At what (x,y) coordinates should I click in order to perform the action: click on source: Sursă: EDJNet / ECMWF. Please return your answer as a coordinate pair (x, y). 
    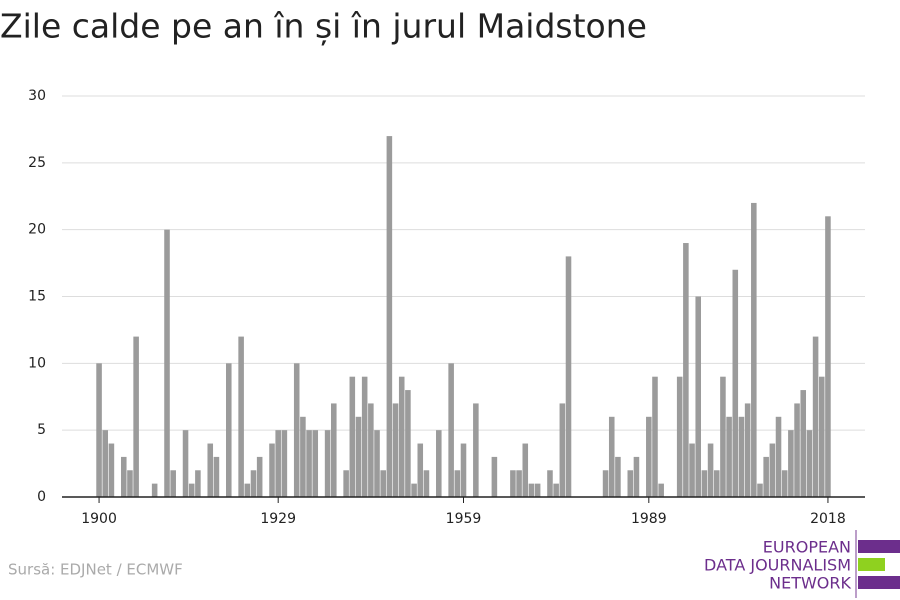
    Looking at the image, I should click on (95, 570).